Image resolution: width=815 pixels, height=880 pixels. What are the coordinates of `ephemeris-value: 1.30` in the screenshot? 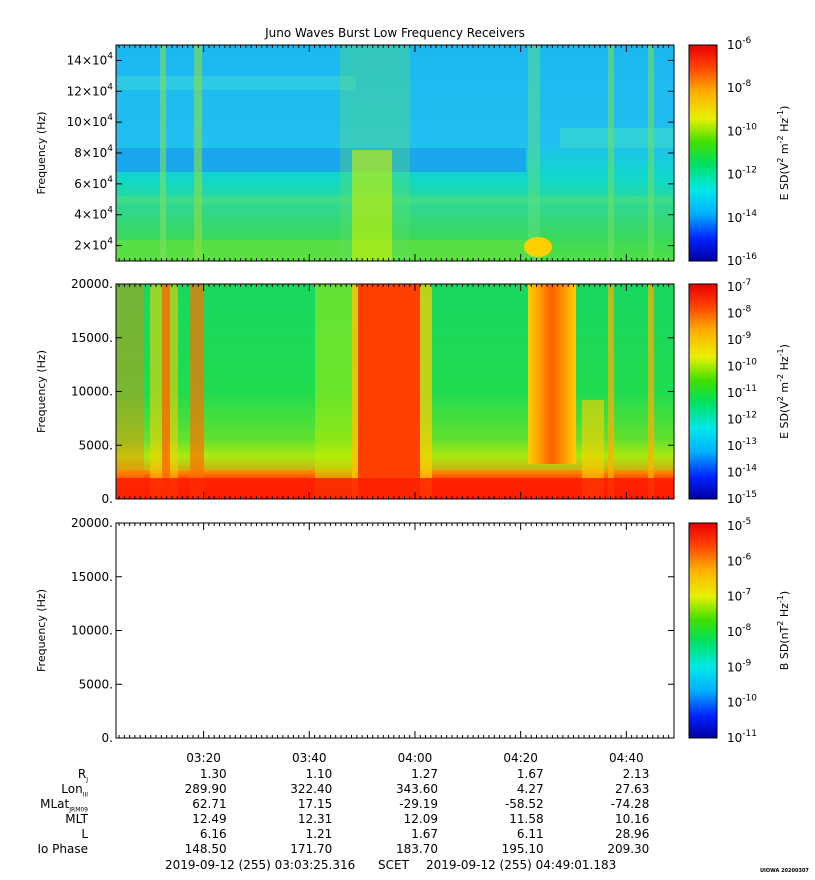 It's located at (213, 774).